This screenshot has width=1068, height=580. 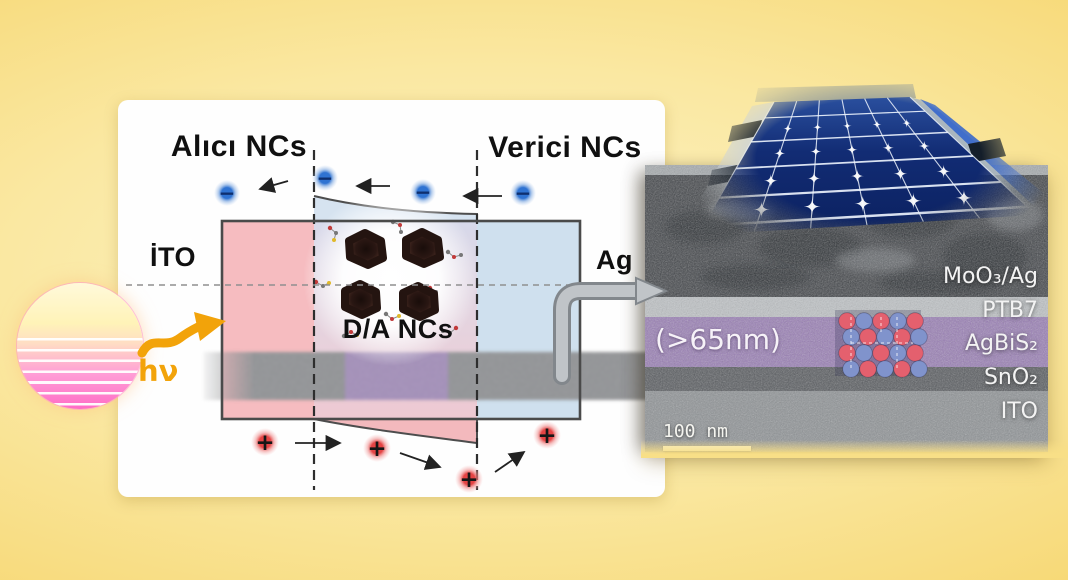 I want to click on solar-module-photo, so click(x=869, y=162).